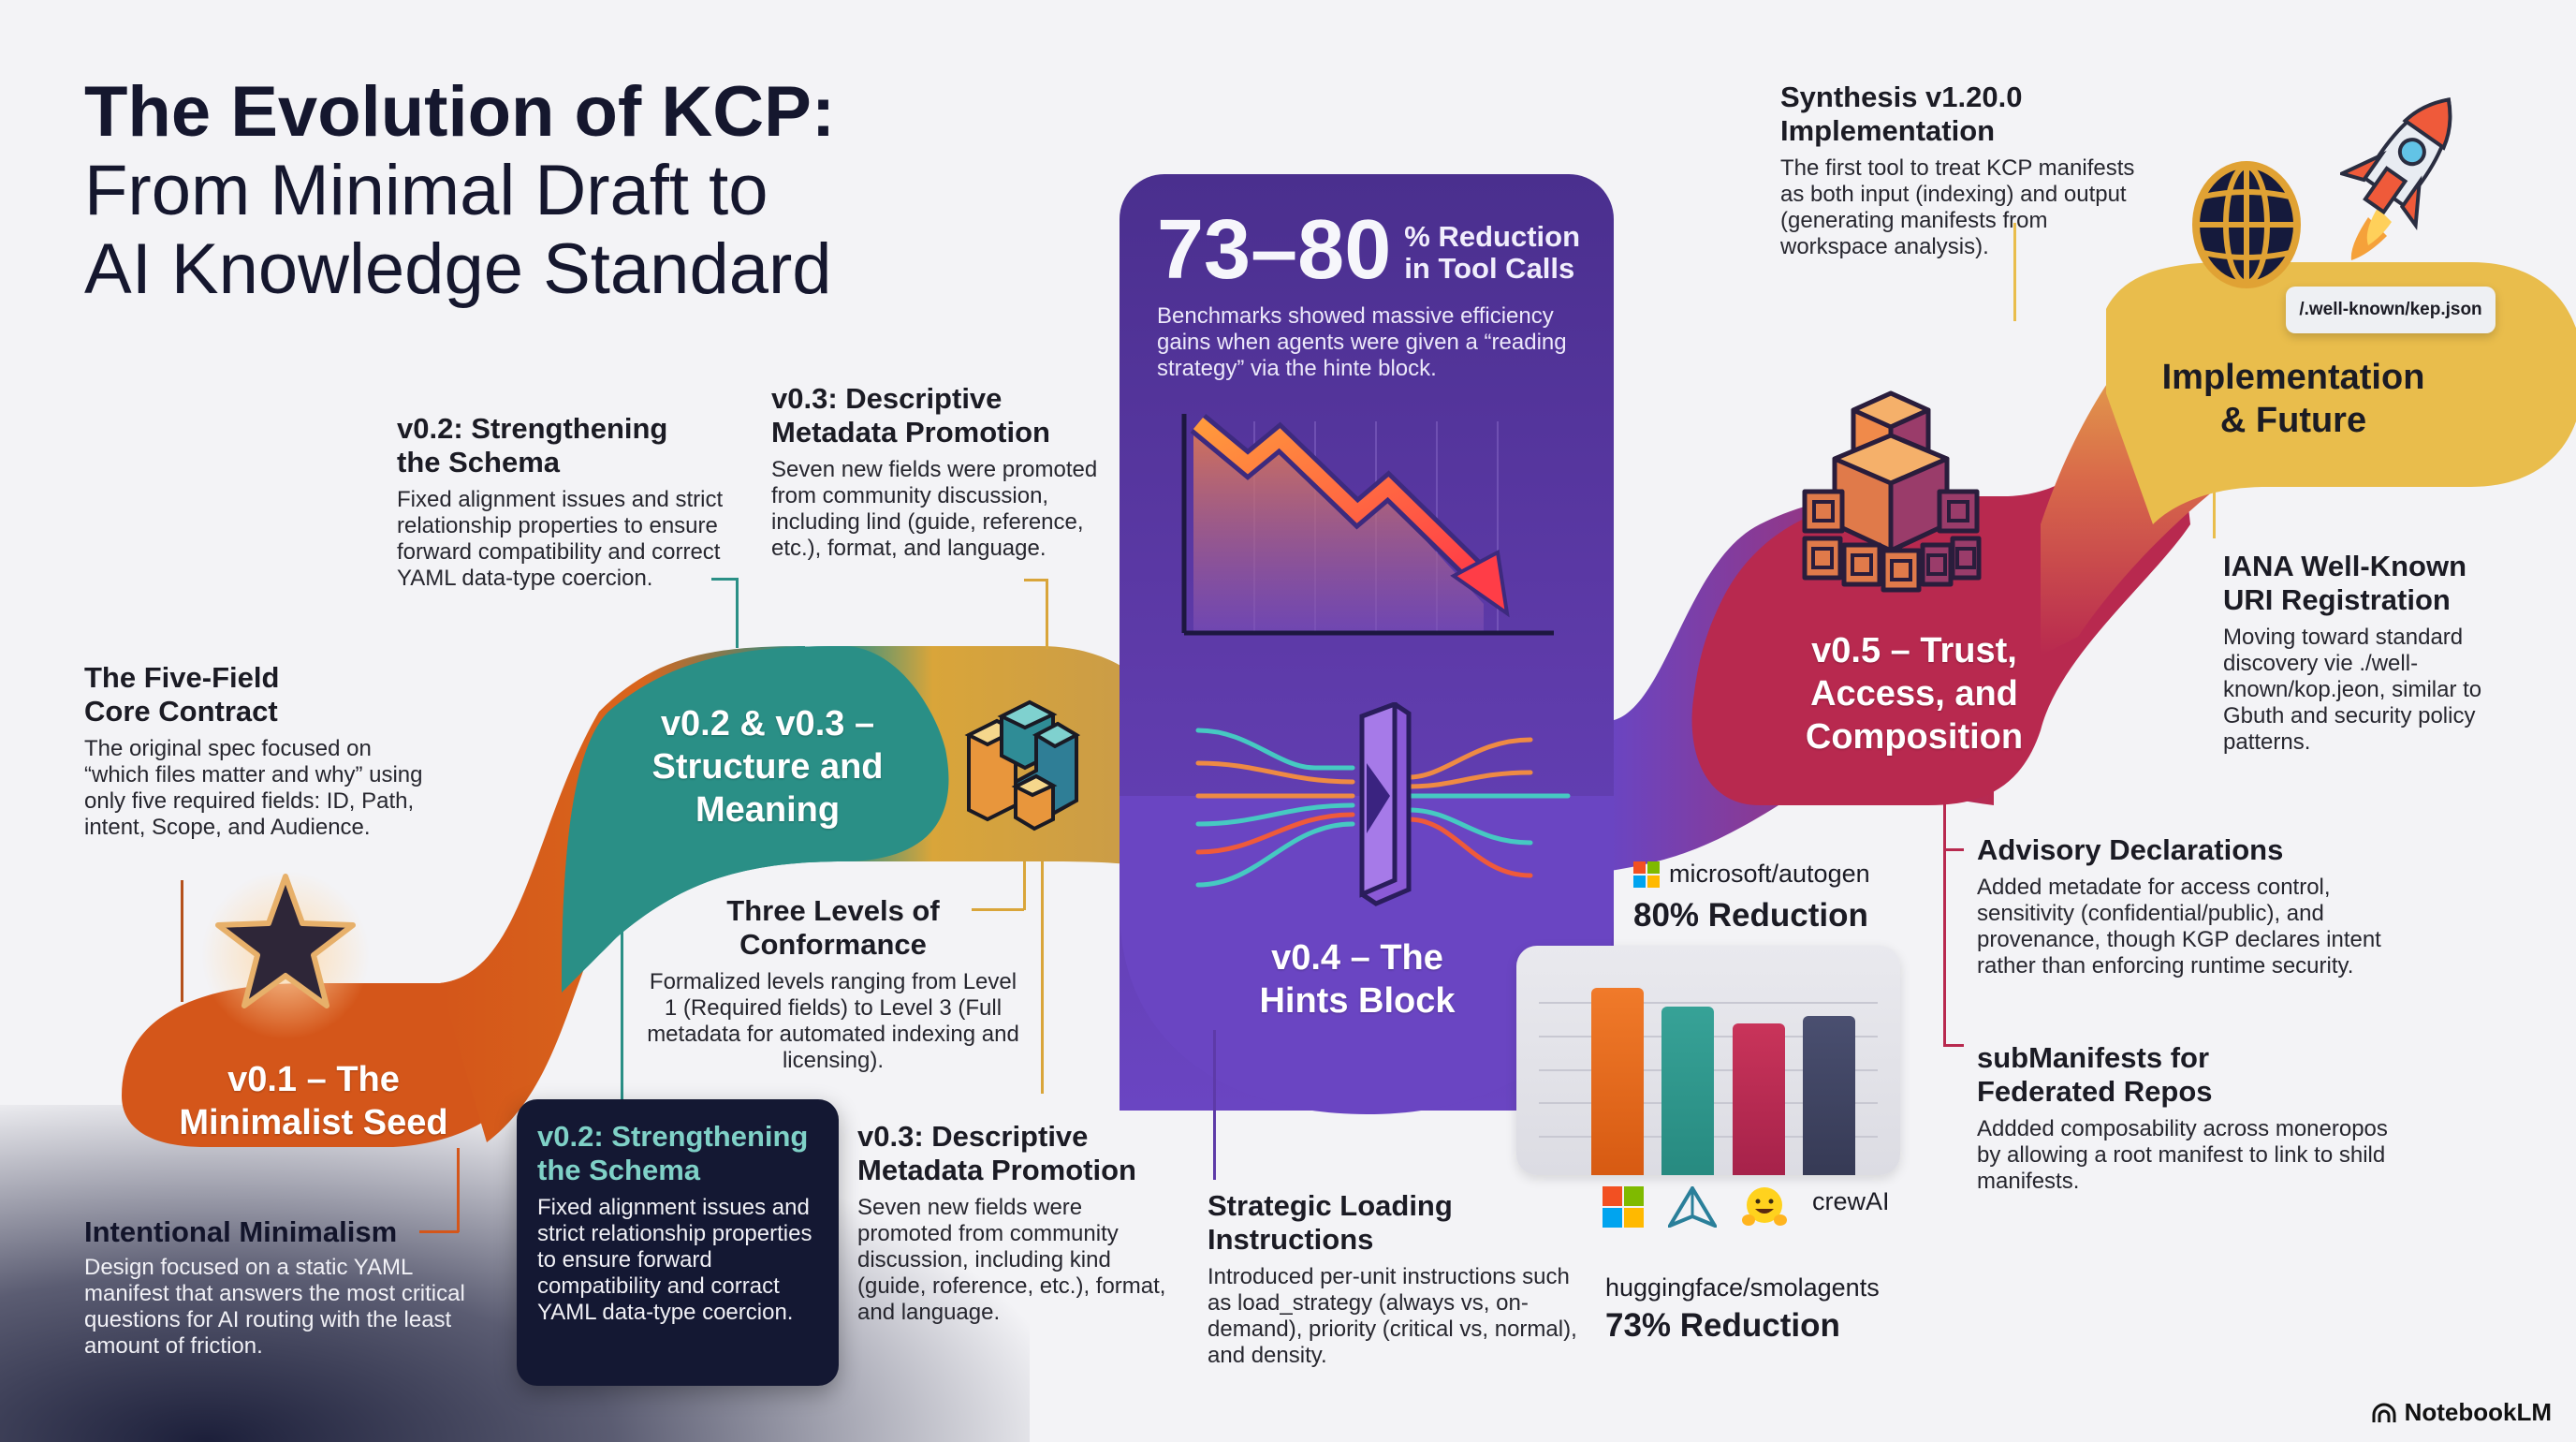 Image resolution: width=2576 pixels, height=1442 pixels. What do you see at coordinates (2293, 377) in the screenshot?
I see `stage-label-line: Implementation` at bounding box center [2293, 377].